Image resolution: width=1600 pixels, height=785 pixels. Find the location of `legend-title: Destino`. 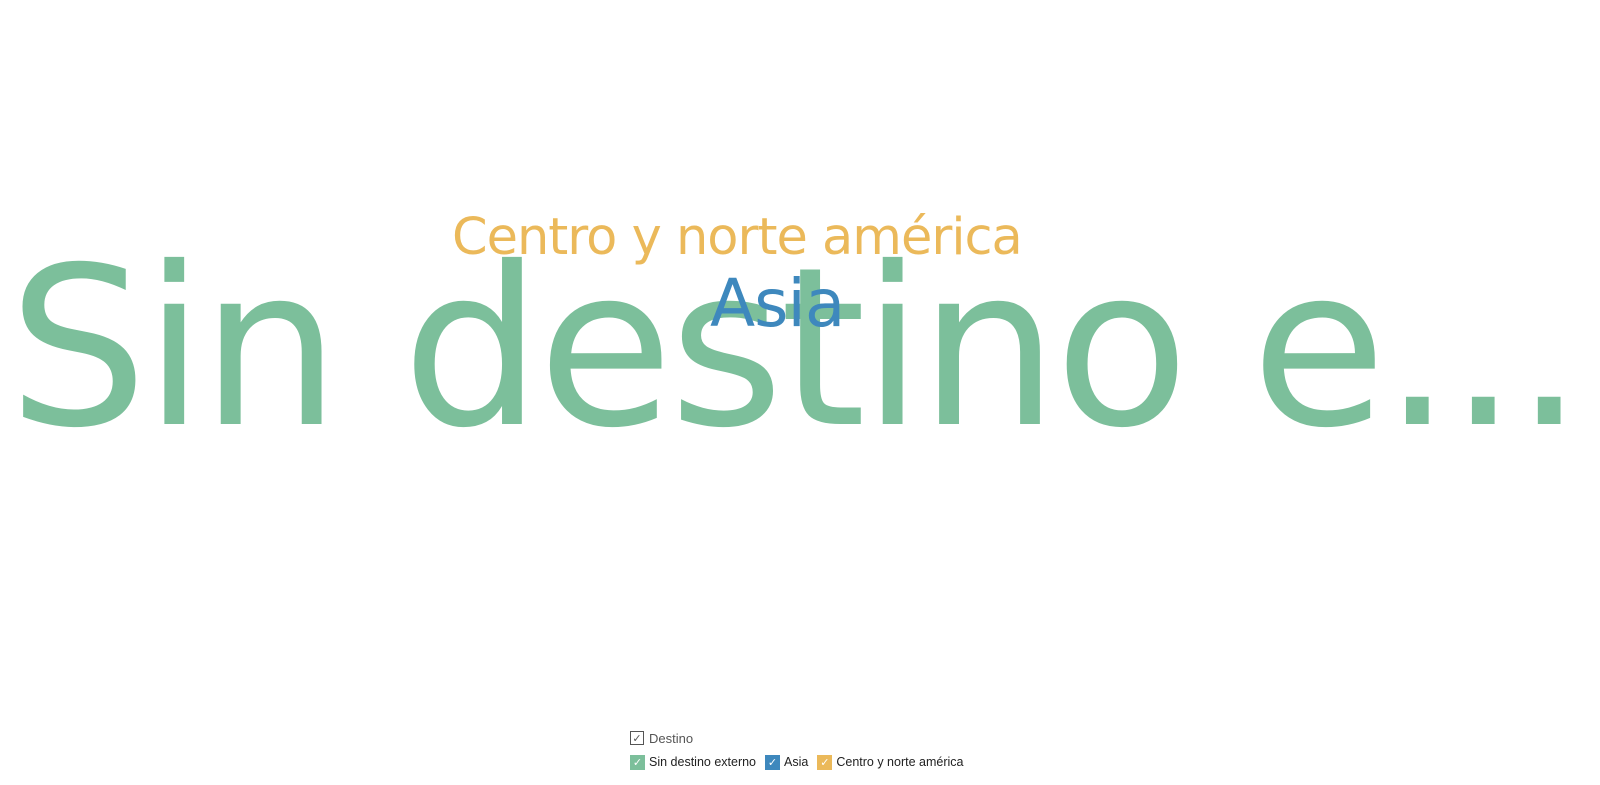

legend-title: Destino is located at coordinates (671, 738).